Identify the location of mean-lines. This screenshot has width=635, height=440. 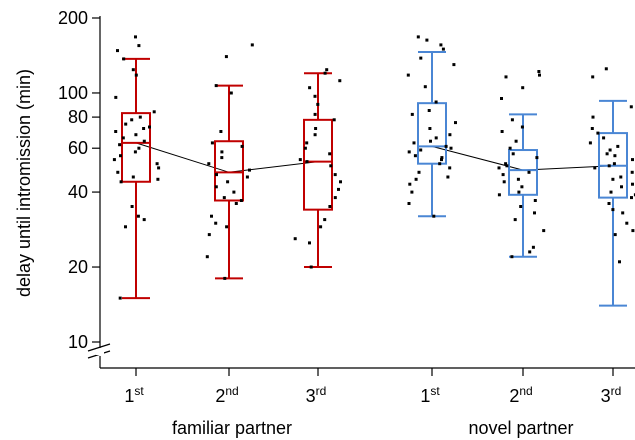
(374, 157).